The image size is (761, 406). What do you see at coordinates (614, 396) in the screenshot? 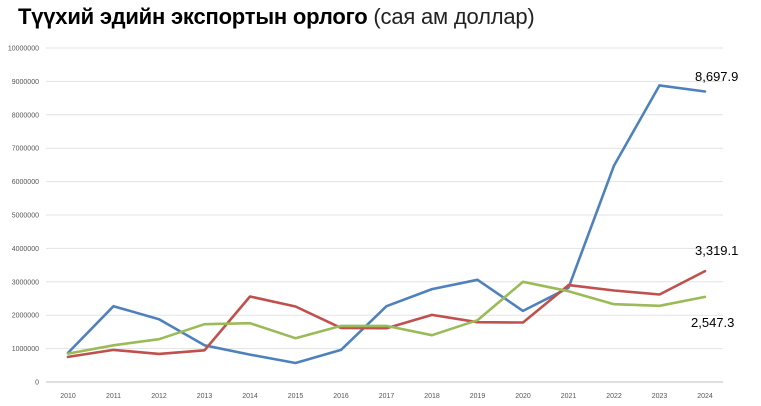
I see `x-tick-label-2022: 2022` at bounding box center [614, 396].